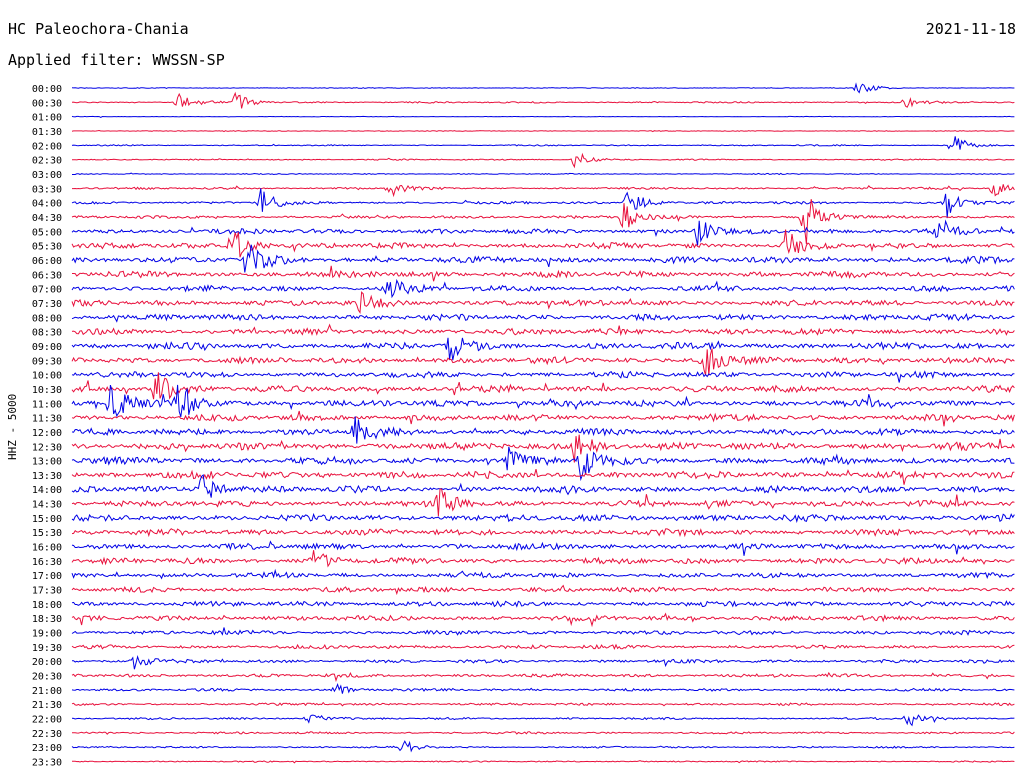 The image size is (1024, 780). What do you see at coordinates (47, 433) in the screenshot?
I see `row-time-label: 12:00` at bounding box center [47, 433].